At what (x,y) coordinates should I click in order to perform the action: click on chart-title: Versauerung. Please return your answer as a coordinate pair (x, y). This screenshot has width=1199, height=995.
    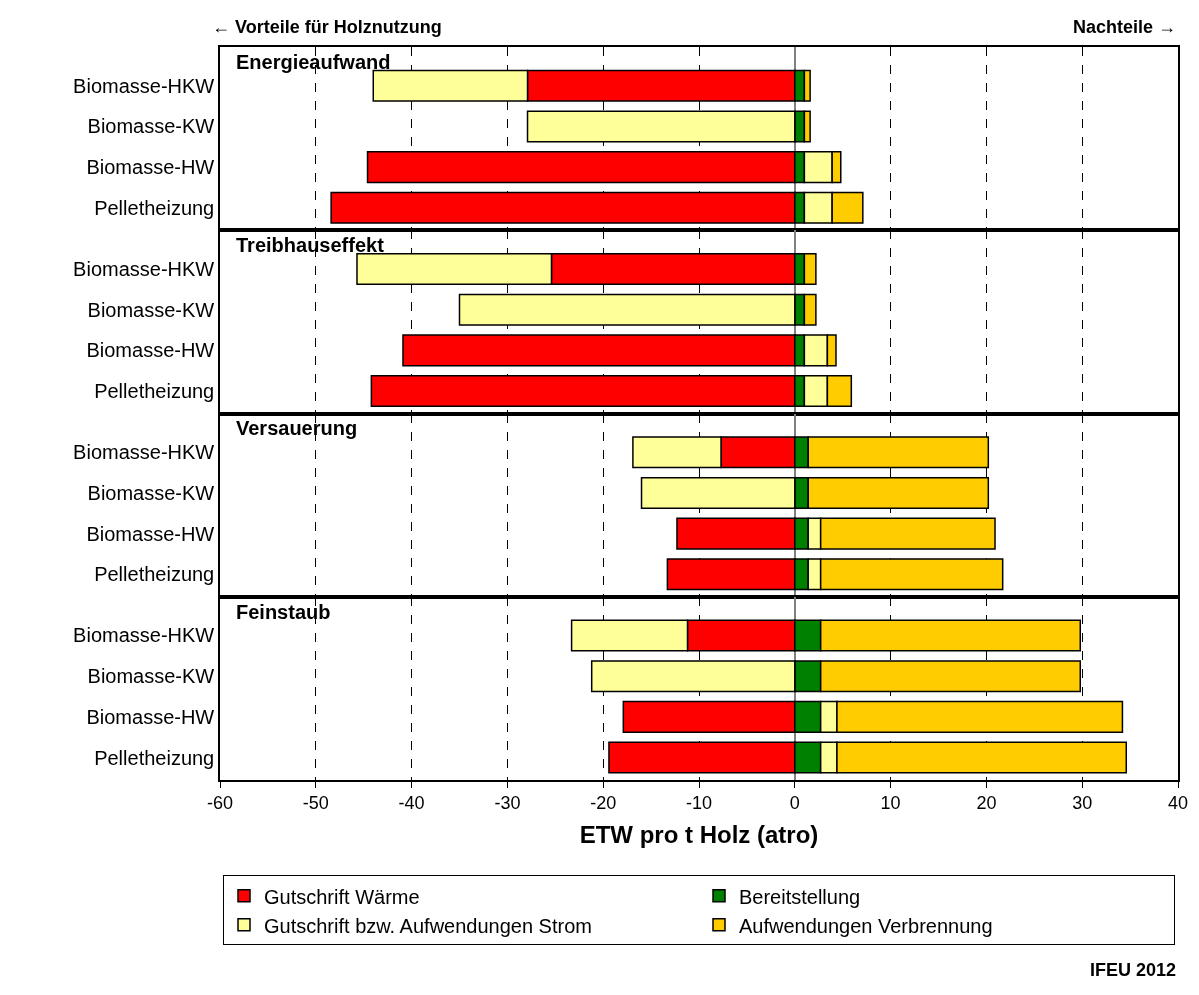
    Looking at the image, I should click on (297, 428).